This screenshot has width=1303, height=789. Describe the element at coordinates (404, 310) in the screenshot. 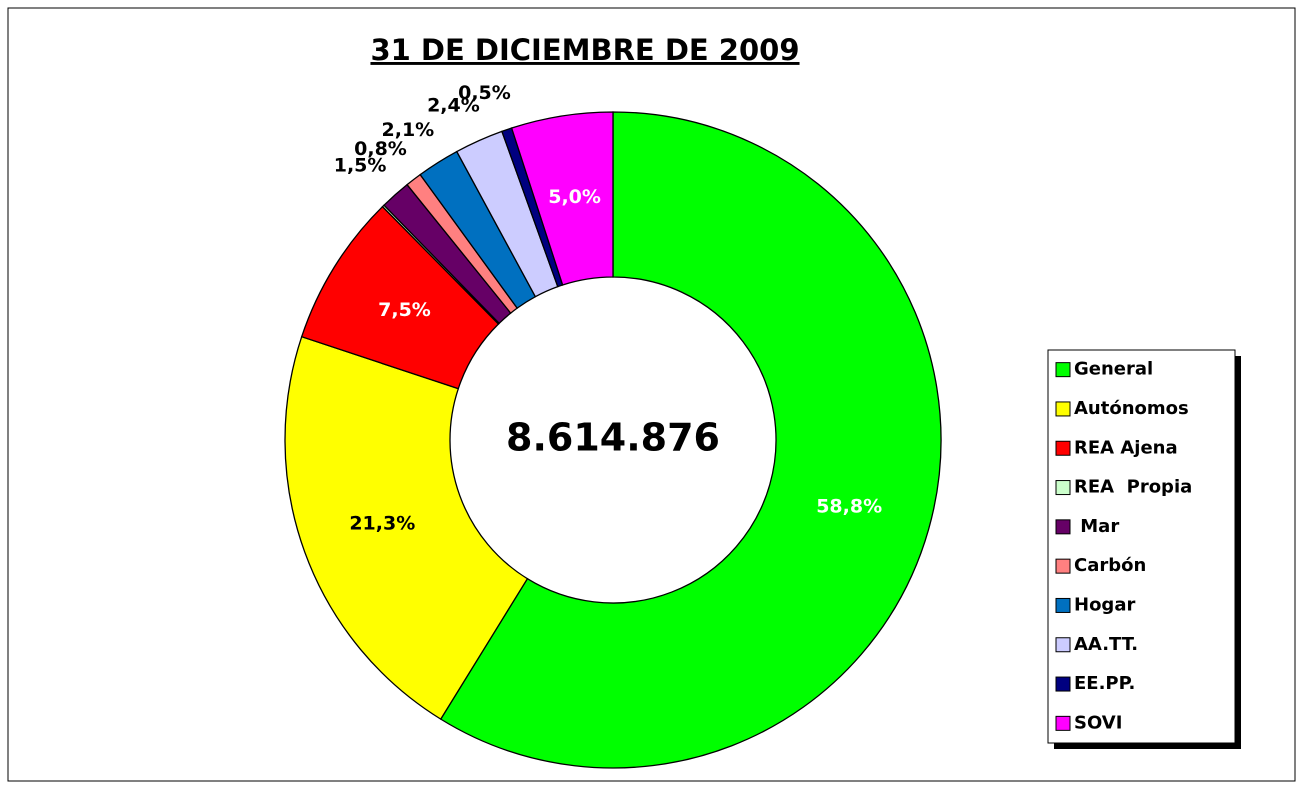

I see `data-label: 7,5%` at that location.